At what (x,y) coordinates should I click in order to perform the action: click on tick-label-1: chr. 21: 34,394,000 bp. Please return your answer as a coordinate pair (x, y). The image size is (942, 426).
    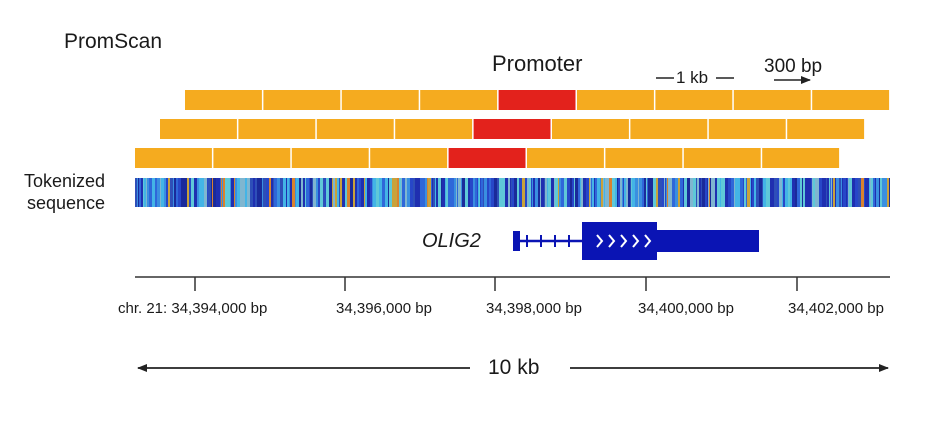
    Looking at the image, I should click on (193, 308).